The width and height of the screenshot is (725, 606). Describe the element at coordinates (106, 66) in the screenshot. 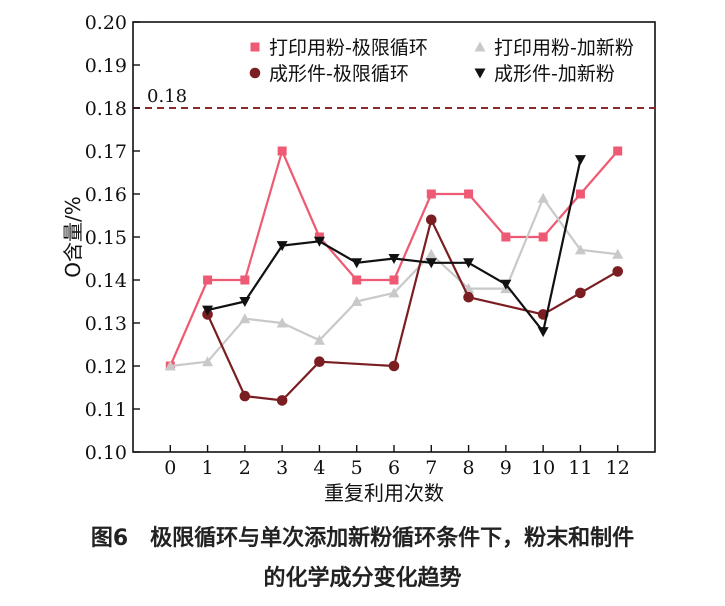

I see `y-tick-label: 0.19` at that location.